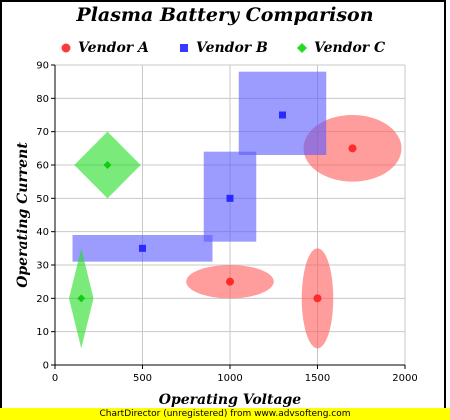  What do you see at coordinates (184, 48) in the screenshot?
I see `legend-marker-vendor-b` at bounding box center [184, 48].